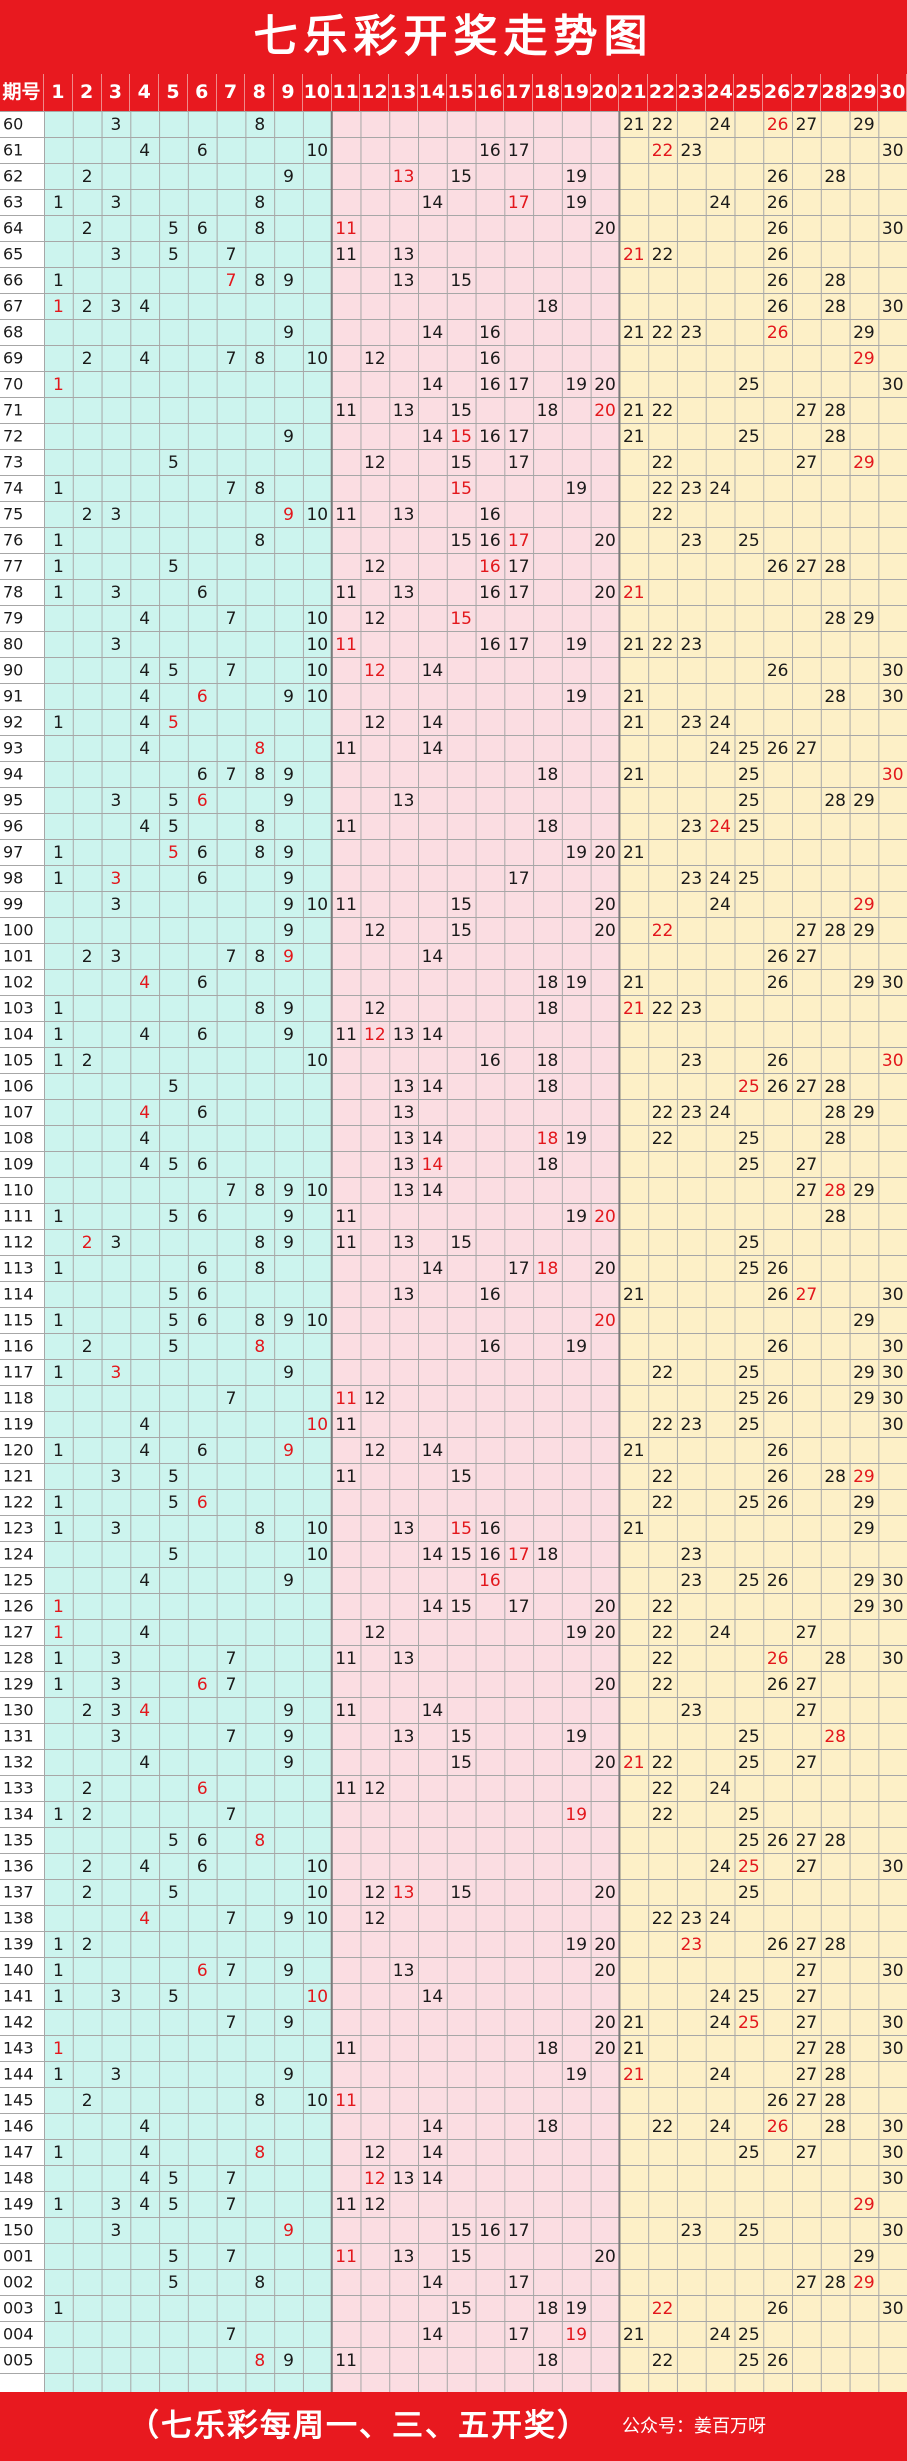 Image resolution: width=907 pixels, height=2461 pixels. I want to click on period-label: 98, so click(13, 878).